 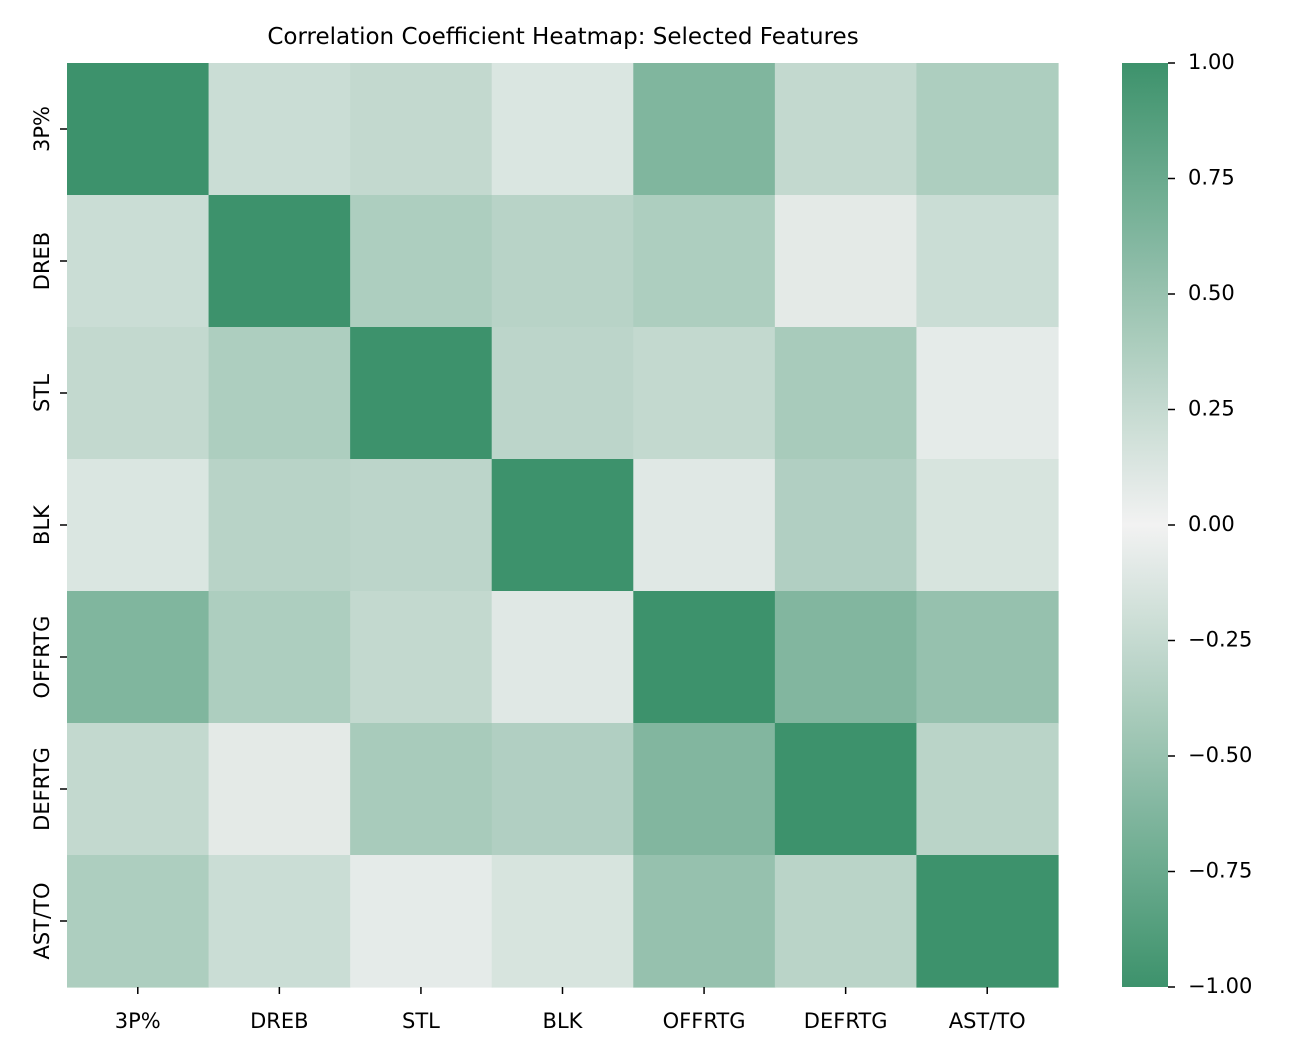 I want to click on x-tick-label: 3P%, so click(x=138, y=1021).